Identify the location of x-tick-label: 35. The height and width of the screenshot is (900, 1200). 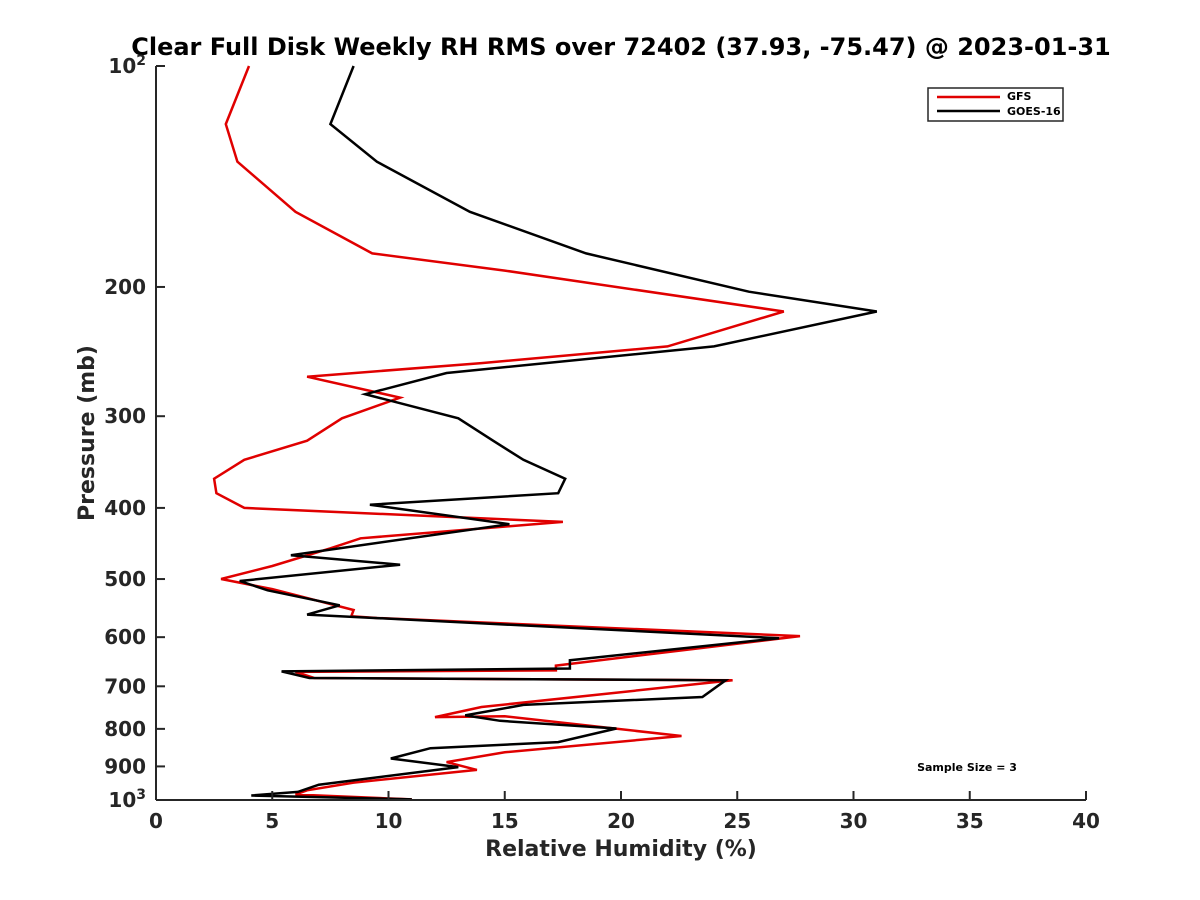
(970, 821).